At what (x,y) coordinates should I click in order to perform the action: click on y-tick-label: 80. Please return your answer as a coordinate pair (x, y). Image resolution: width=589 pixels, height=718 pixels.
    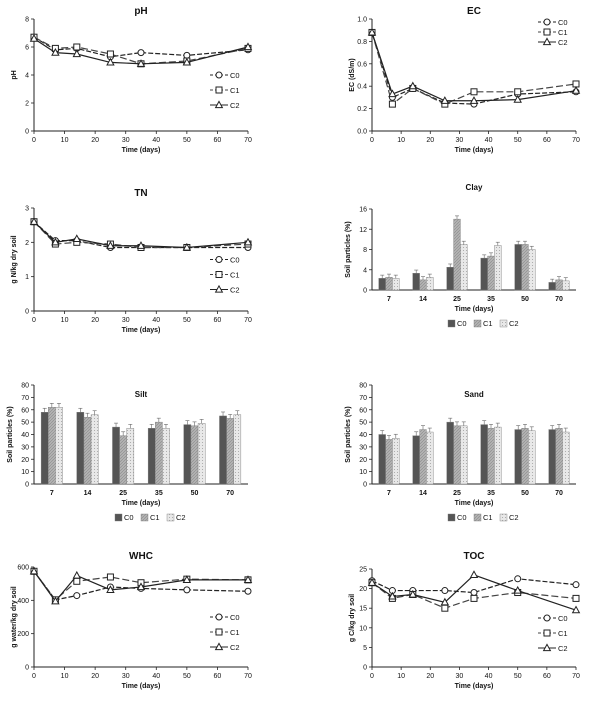
    Looking at the image, I should click on (25, 386).